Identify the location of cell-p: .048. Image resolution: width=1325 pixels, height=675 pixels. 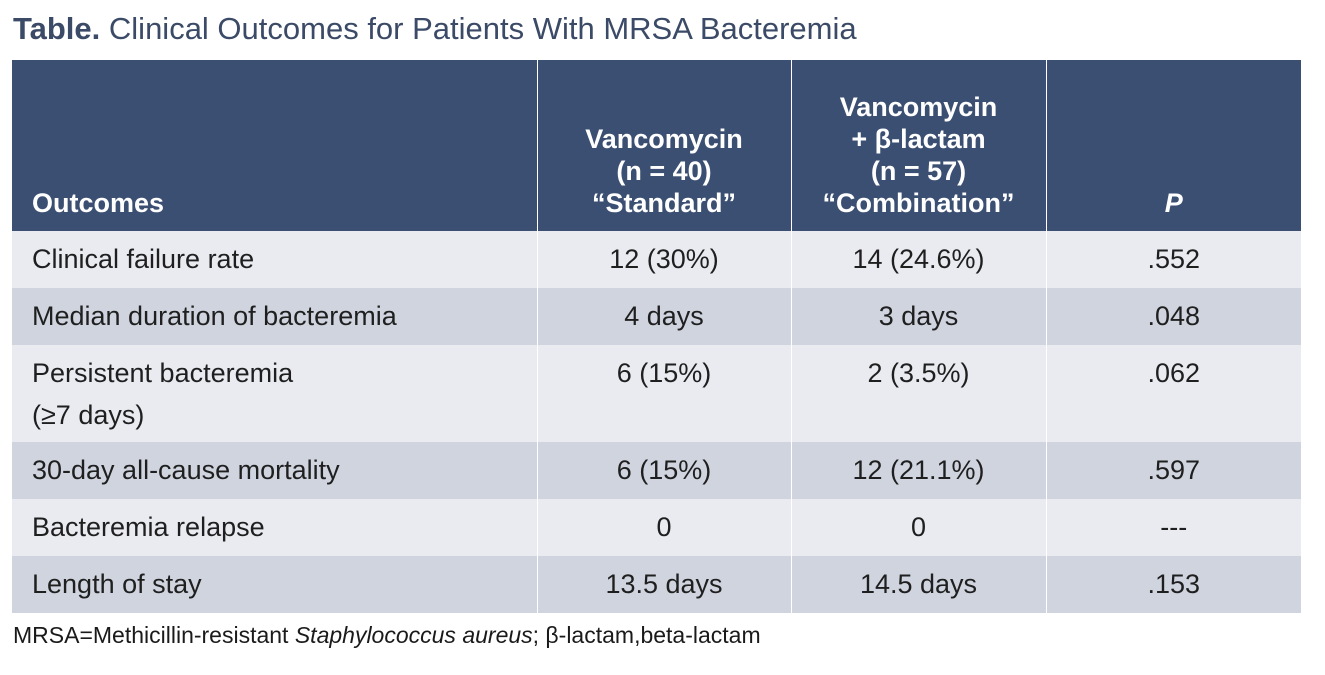
(1173, 316).